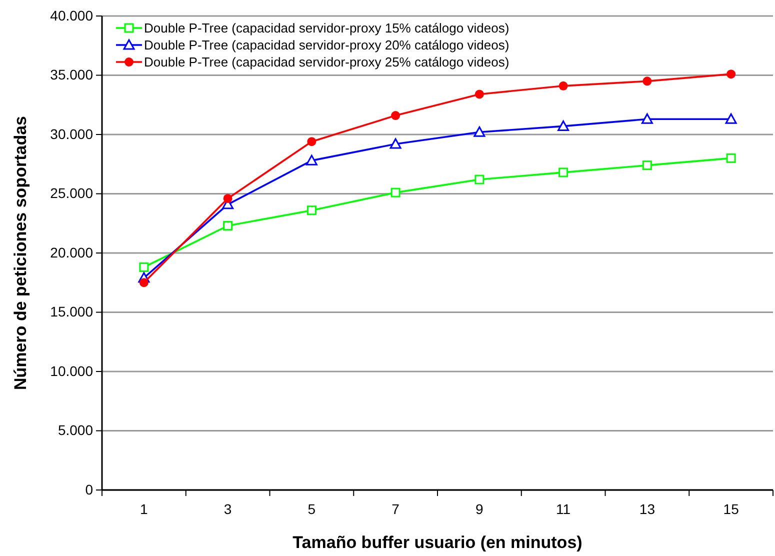  What do you see at coordinates (480, 508) in the screenshot?
I see `x-tick-label: 9` at bounding box center [480, 508].